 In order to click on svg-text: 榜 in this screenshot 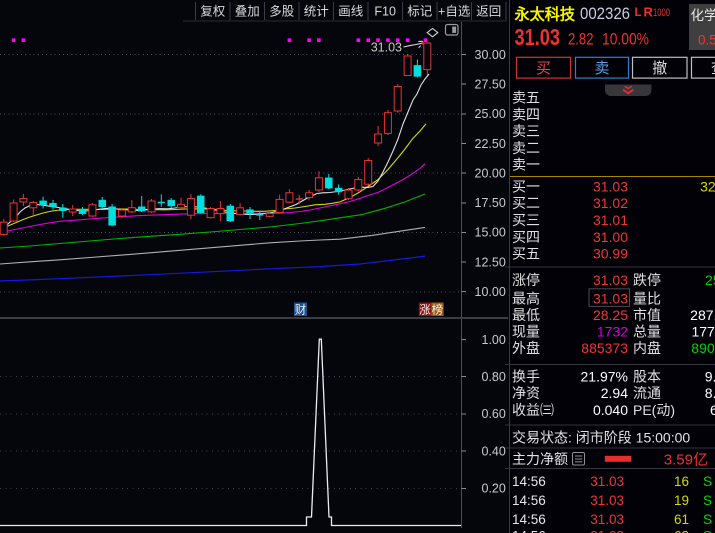, I will do `click(438, 310)`.